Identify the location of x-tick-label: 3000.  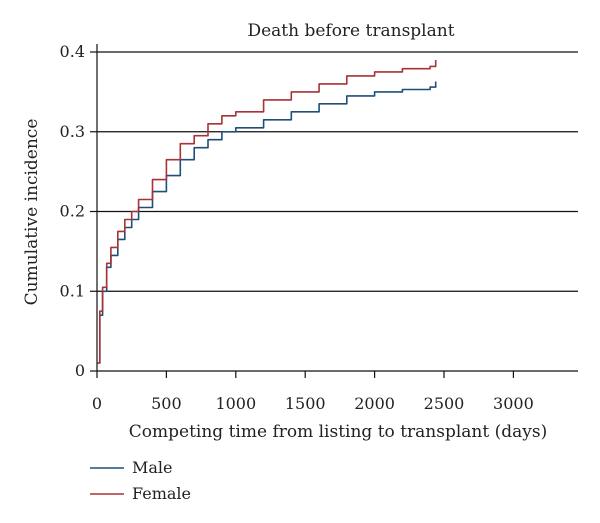
(513, 403).